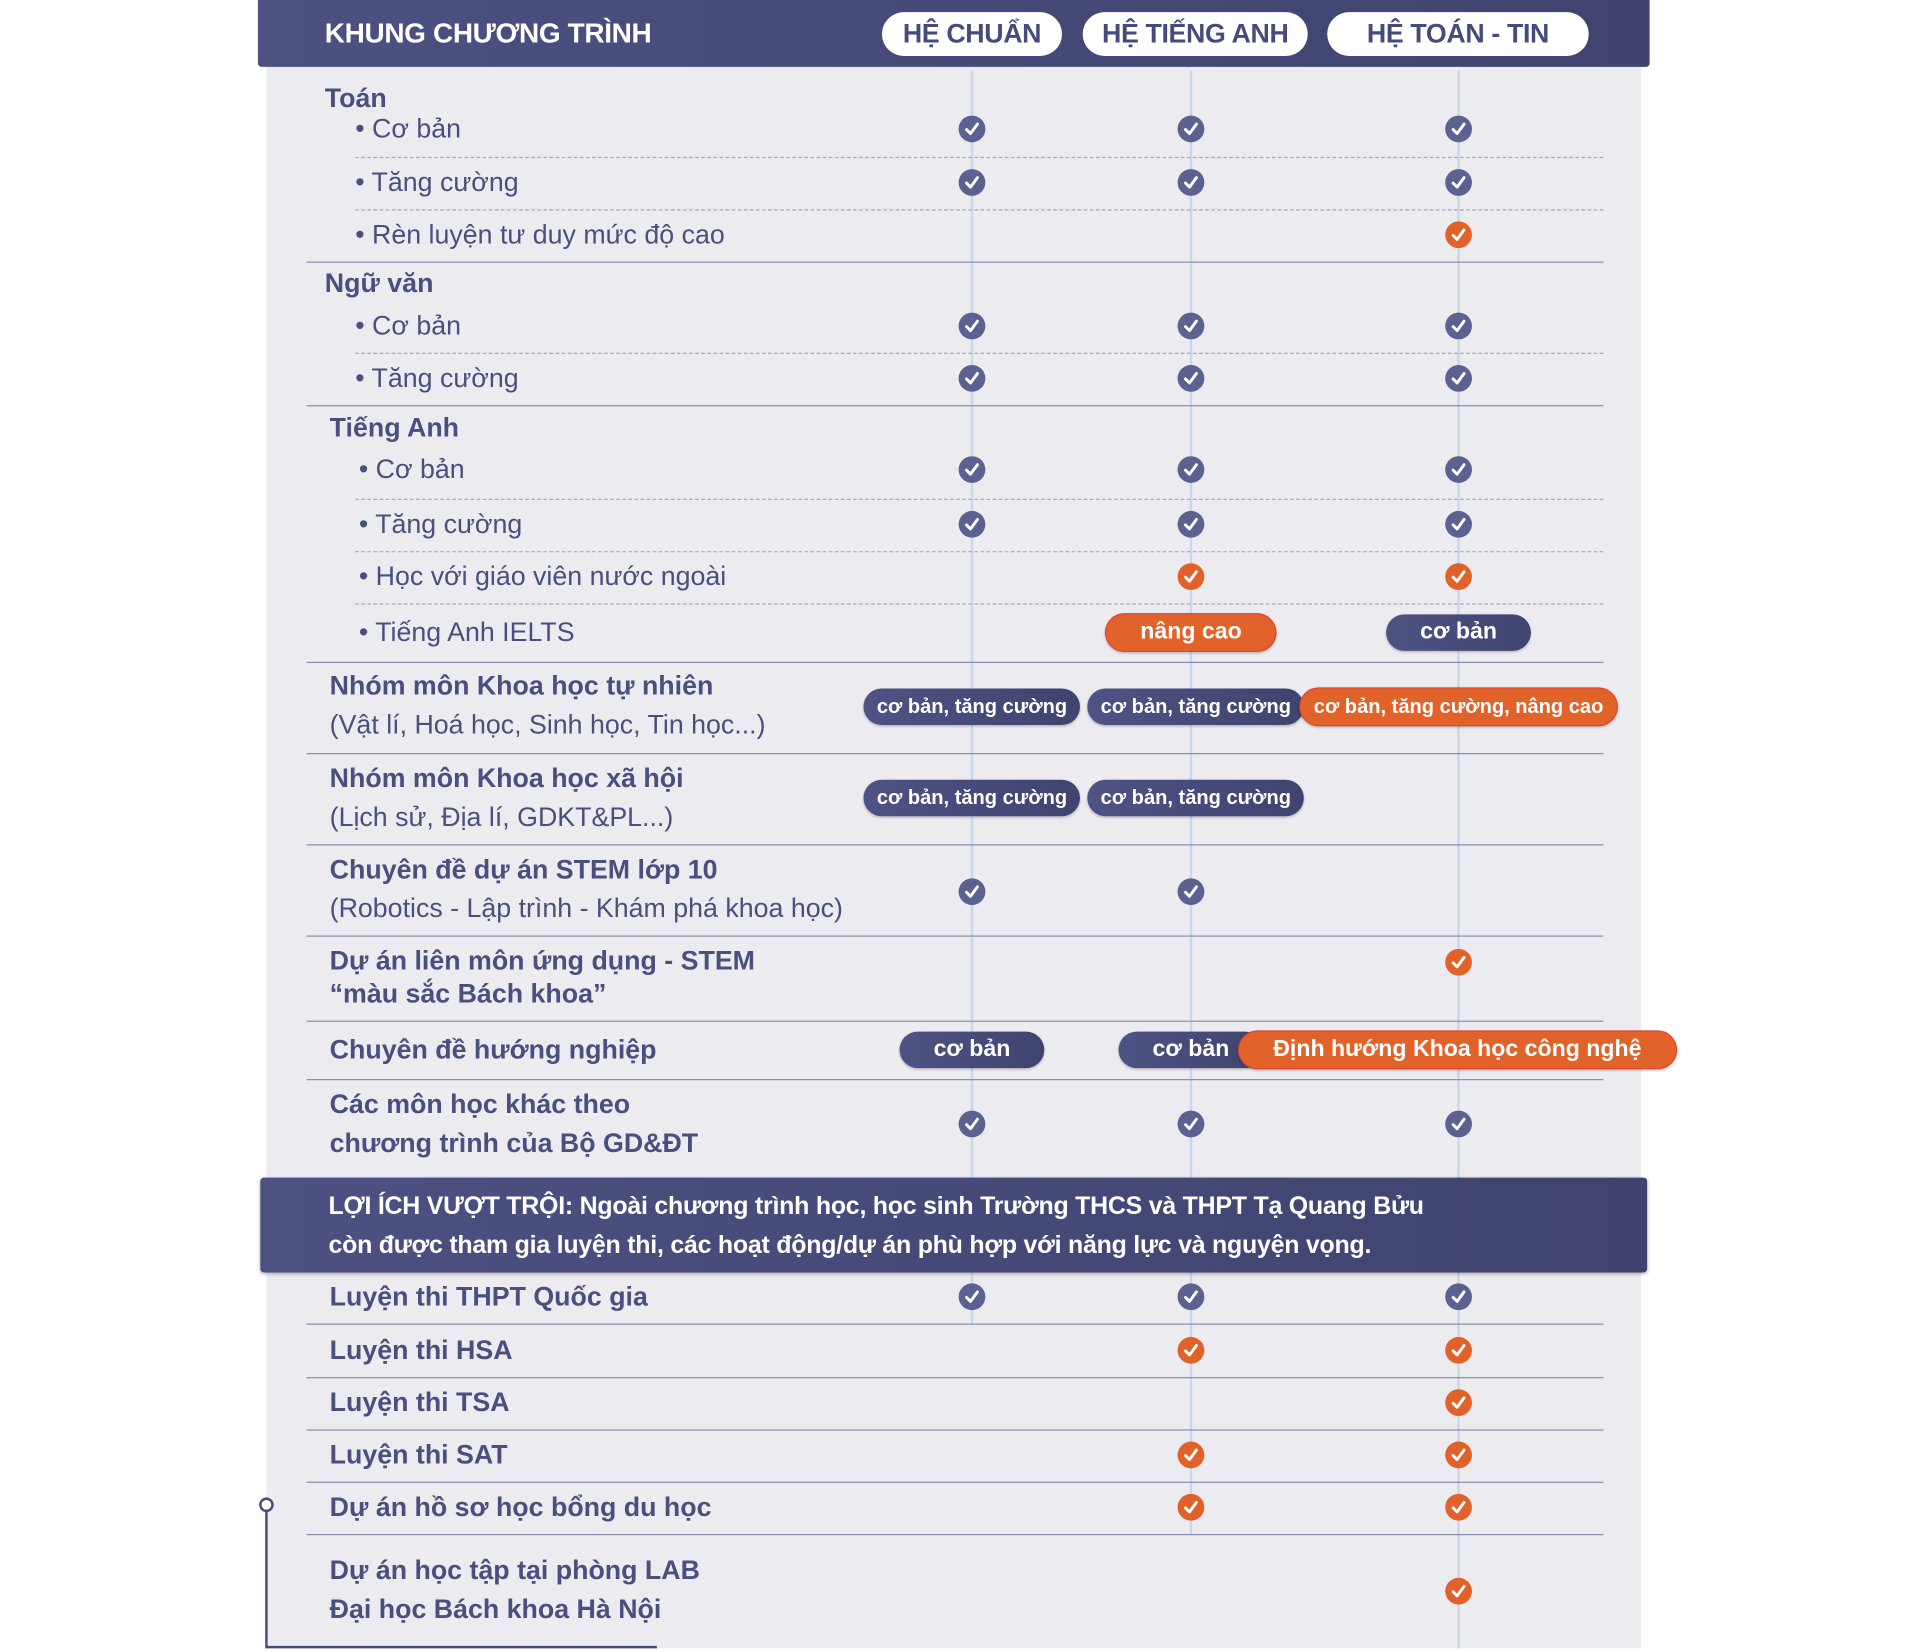  Describe the element at coordinates (547, 724) in the screenshot. I see `section-subtitle: (Vật lí, Hoá học, Sinh học, Tin học...)` at that location.